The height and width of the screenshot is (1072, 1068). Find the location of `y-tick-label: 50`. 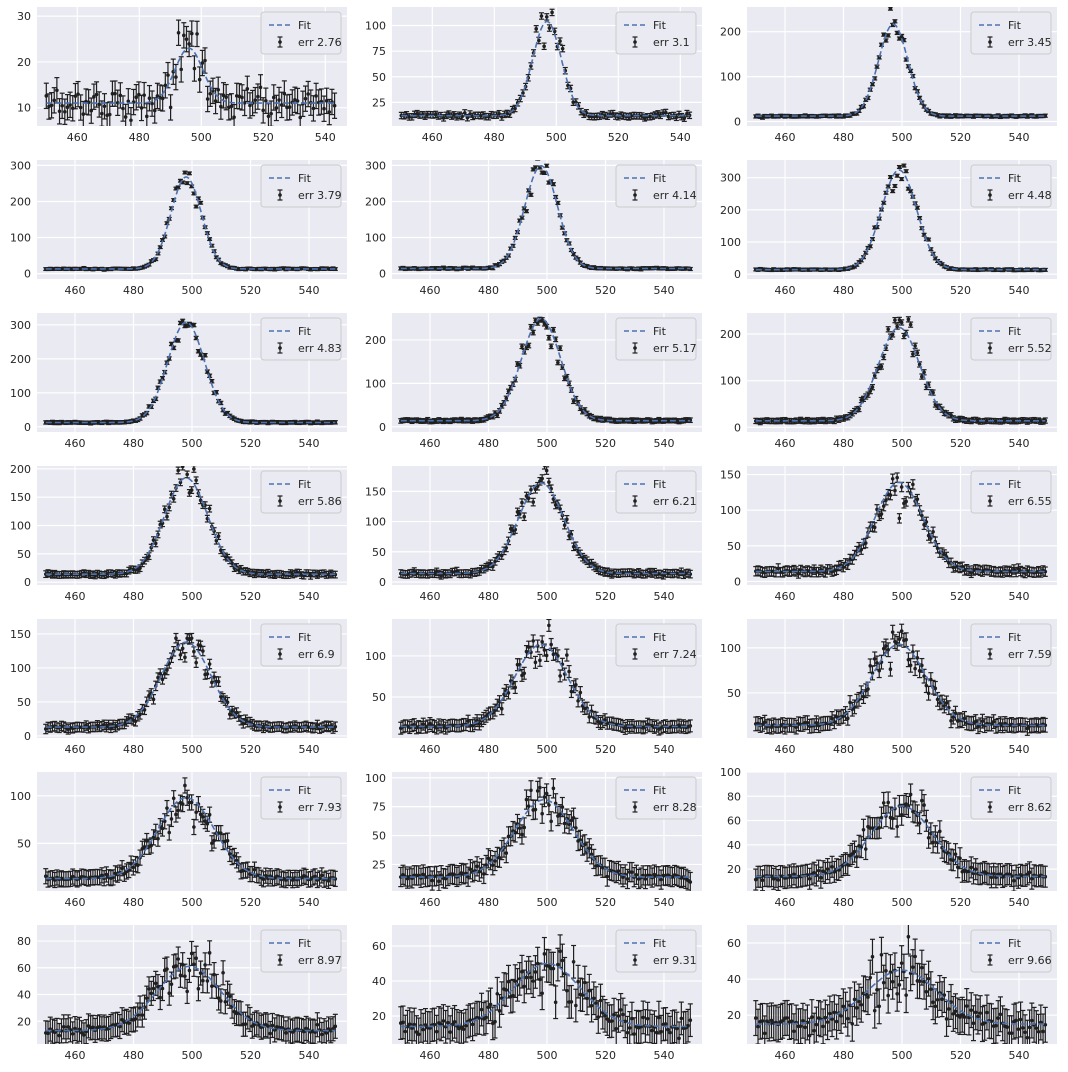

y-tick-label: 50 is located at coordinates (379, 77).